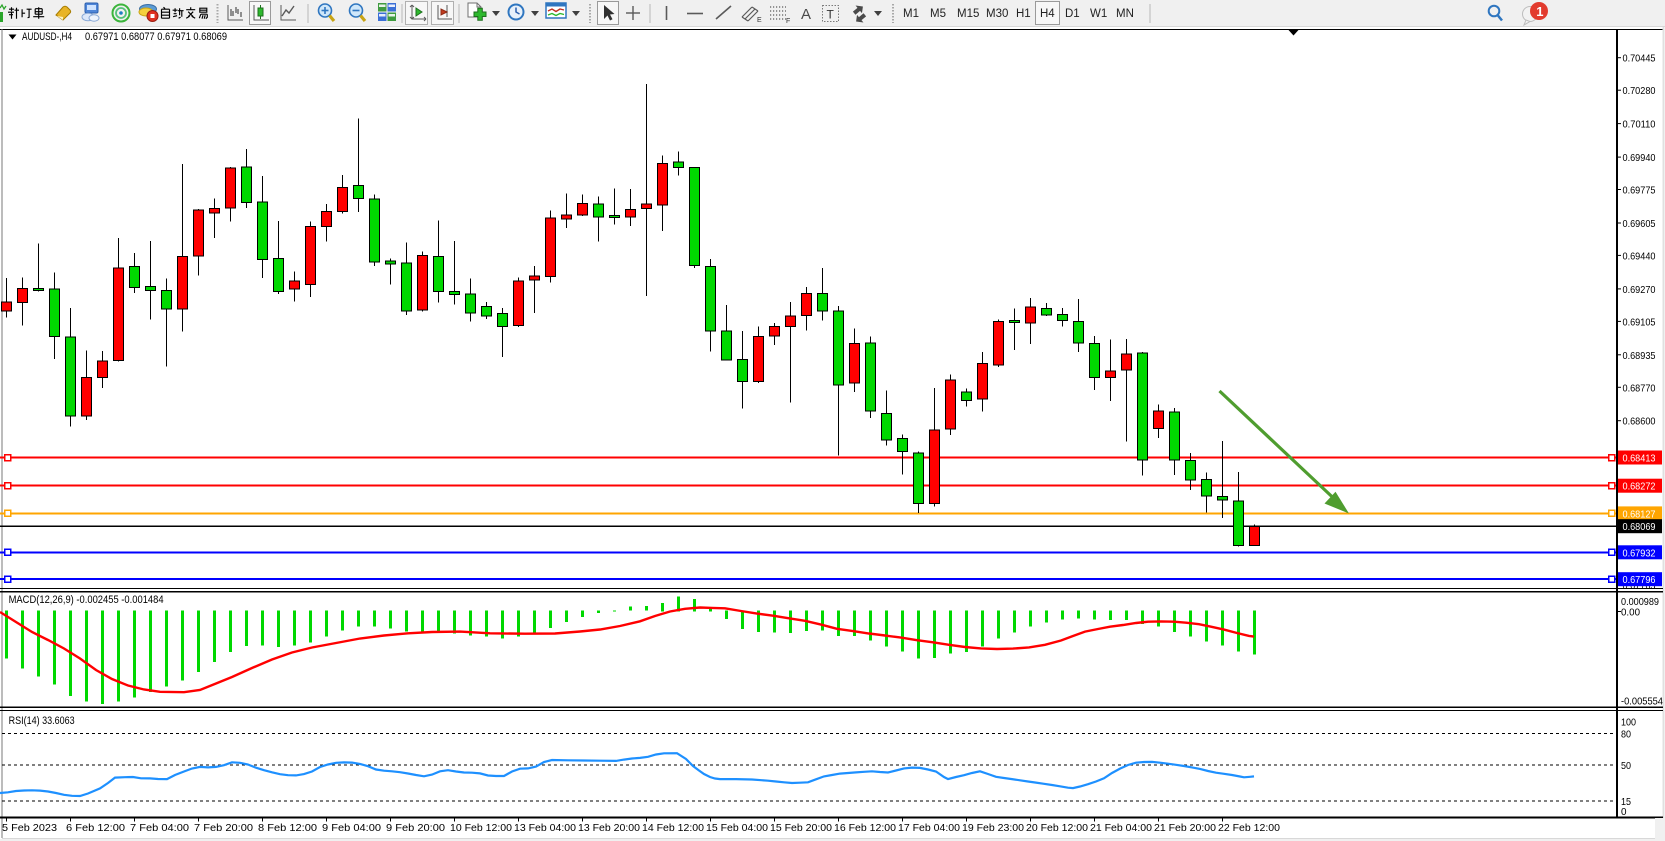 This screenshot has height=841, width=1665. Describe the element at coordinates (1023, 14) in the screenshot. I see `svg-text: H1` at that location.